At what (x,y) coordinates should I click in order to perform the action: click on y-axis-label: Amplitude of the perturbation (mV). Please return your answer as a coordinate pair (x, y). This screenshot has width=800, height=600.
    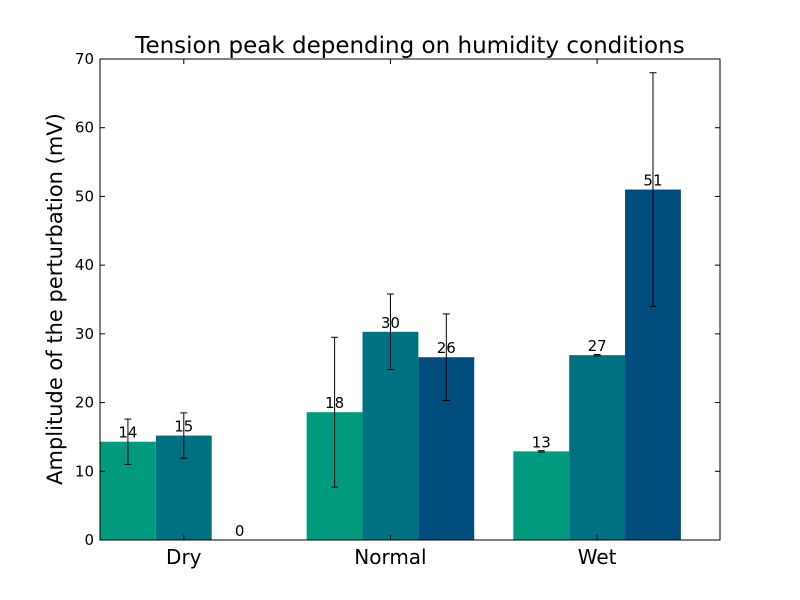
    Looking at the image, I should click on (55, 299).